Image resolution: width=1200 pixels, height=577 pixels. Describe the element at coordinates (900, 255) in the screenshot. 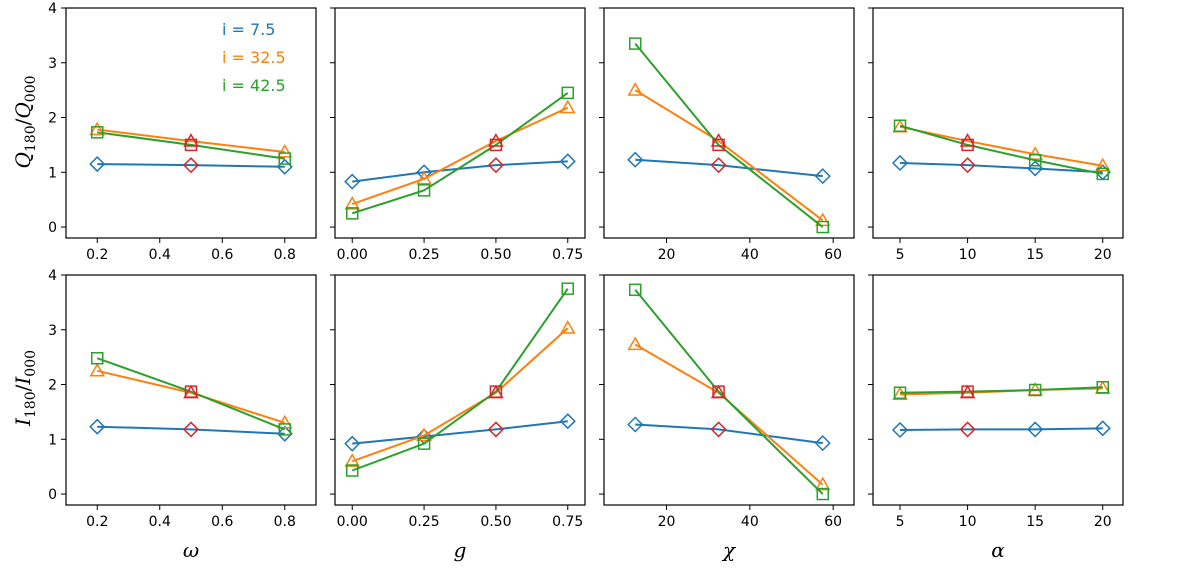

I see `x-tick-label: 5` at that location.